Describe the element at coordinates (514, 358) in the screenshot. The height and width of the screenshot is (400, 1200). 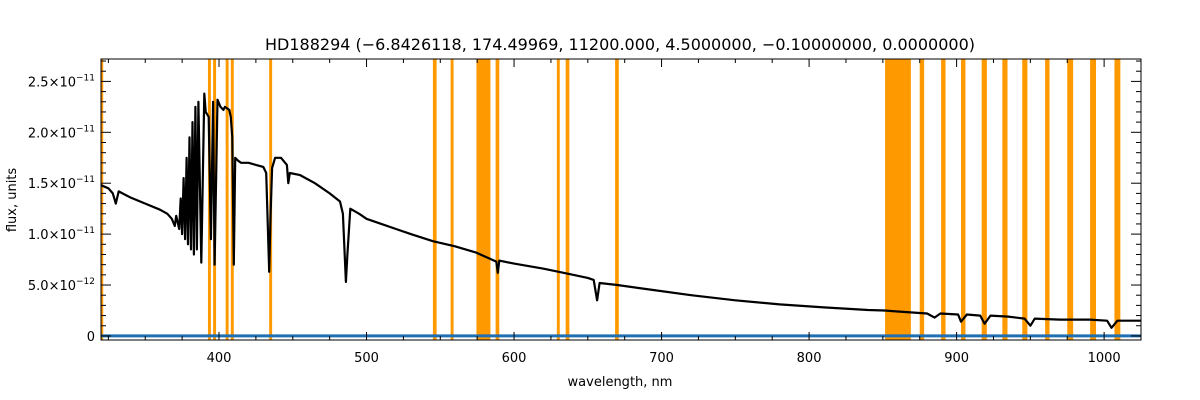
I see `x-tick-label: 600` at that location.